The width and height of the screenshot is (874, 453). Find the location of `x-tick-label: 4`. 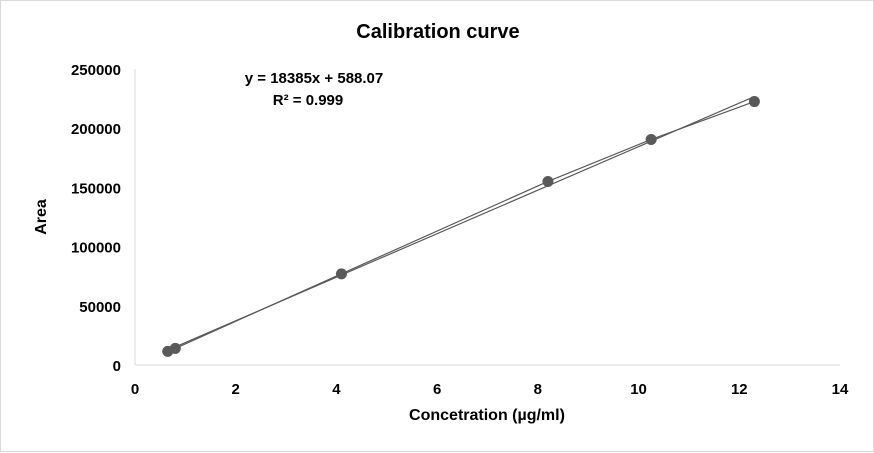

x-tick-label: 4 is located at coordinates (336, 389).